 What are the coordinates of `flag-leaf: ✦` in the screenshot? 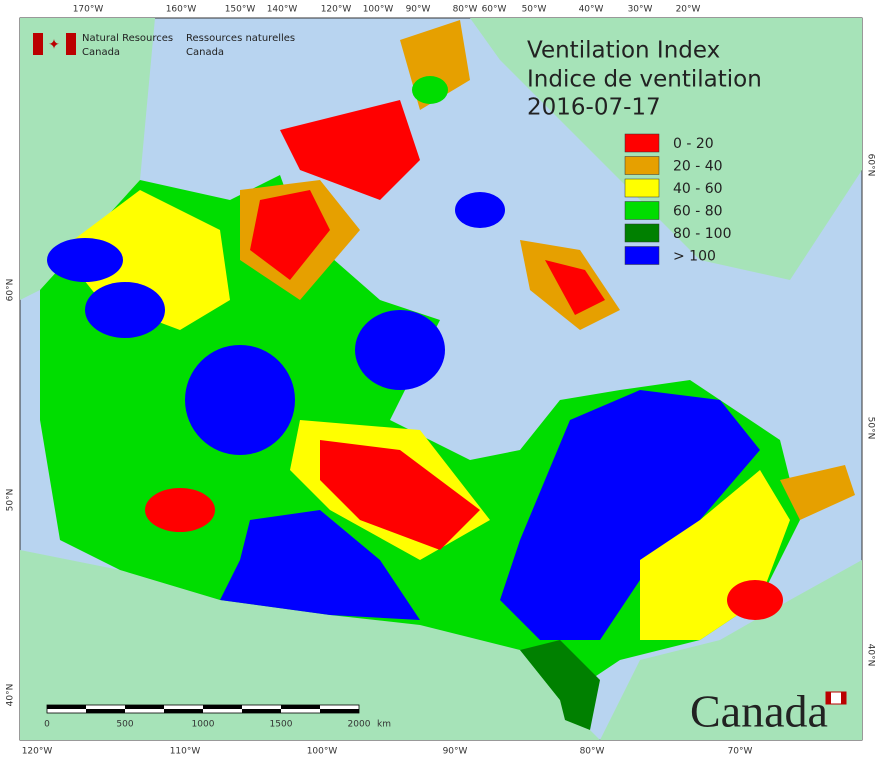 It's located at (54, 45).